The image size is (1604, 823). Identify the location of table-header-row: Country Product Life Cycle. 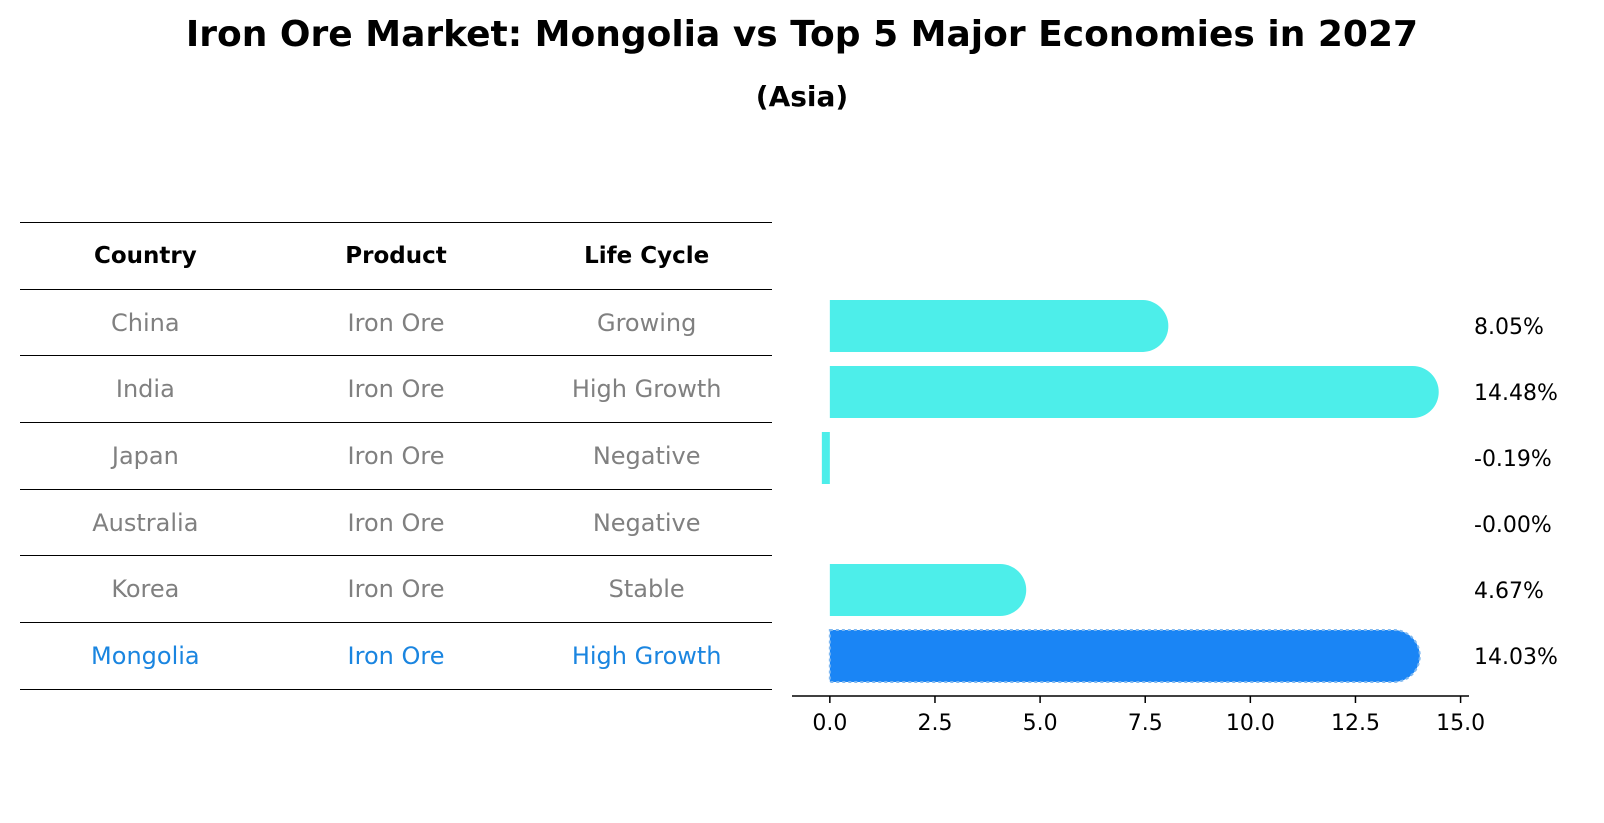
(396, 256).